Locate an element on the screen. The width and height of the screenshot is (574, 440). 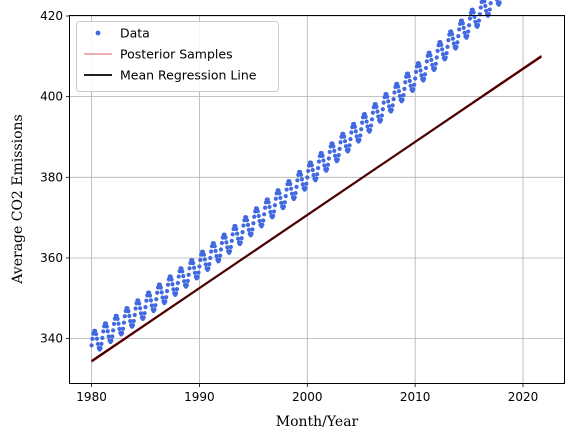
x-axis-title: Month/Year is located at coordinates (317, 422).